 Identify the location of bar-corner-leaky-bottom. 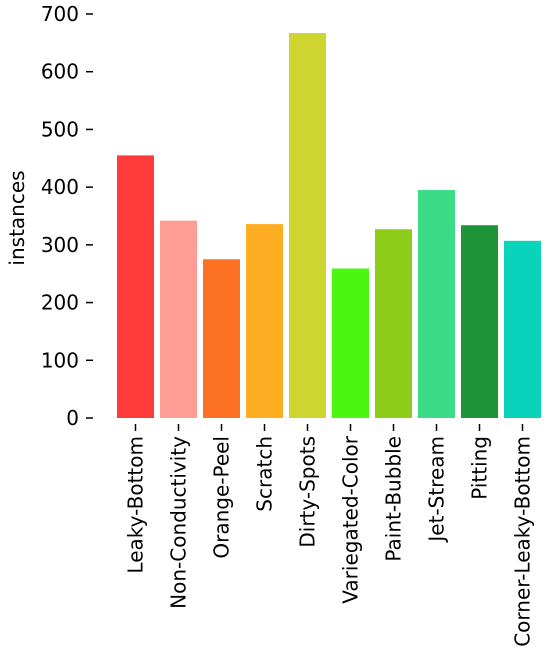
(522, 329).